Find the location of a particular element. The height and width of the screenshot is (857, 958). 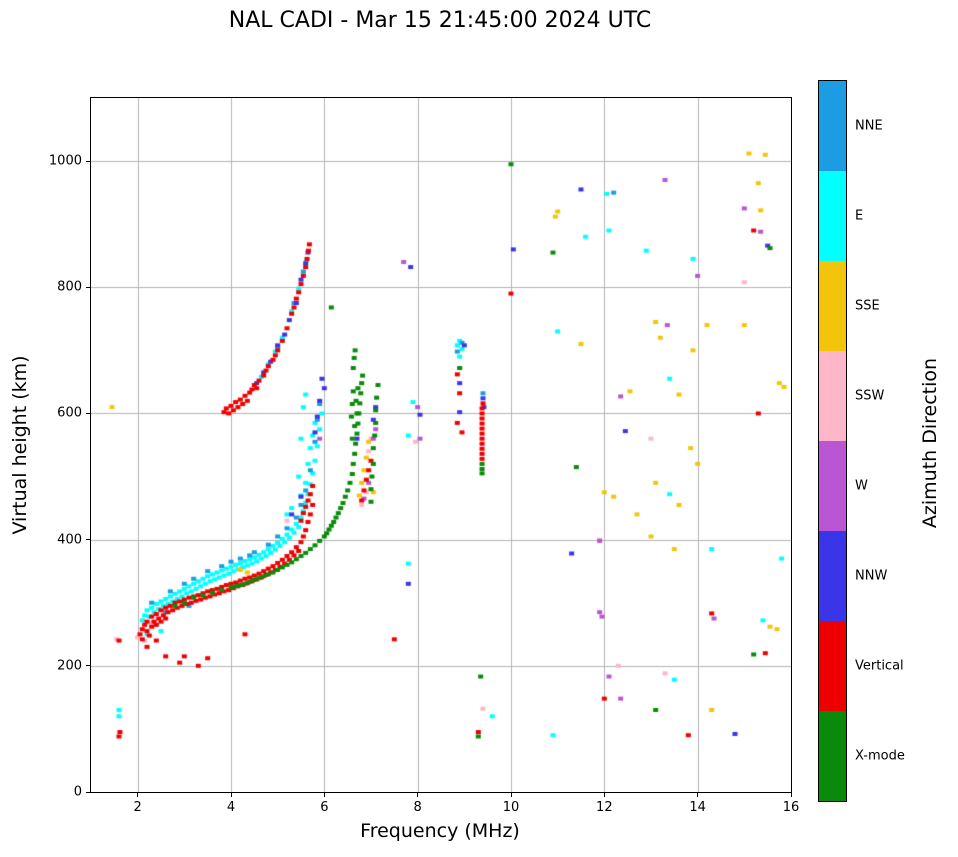

colorbar-segment-sse is located at coordinates (832, 306).